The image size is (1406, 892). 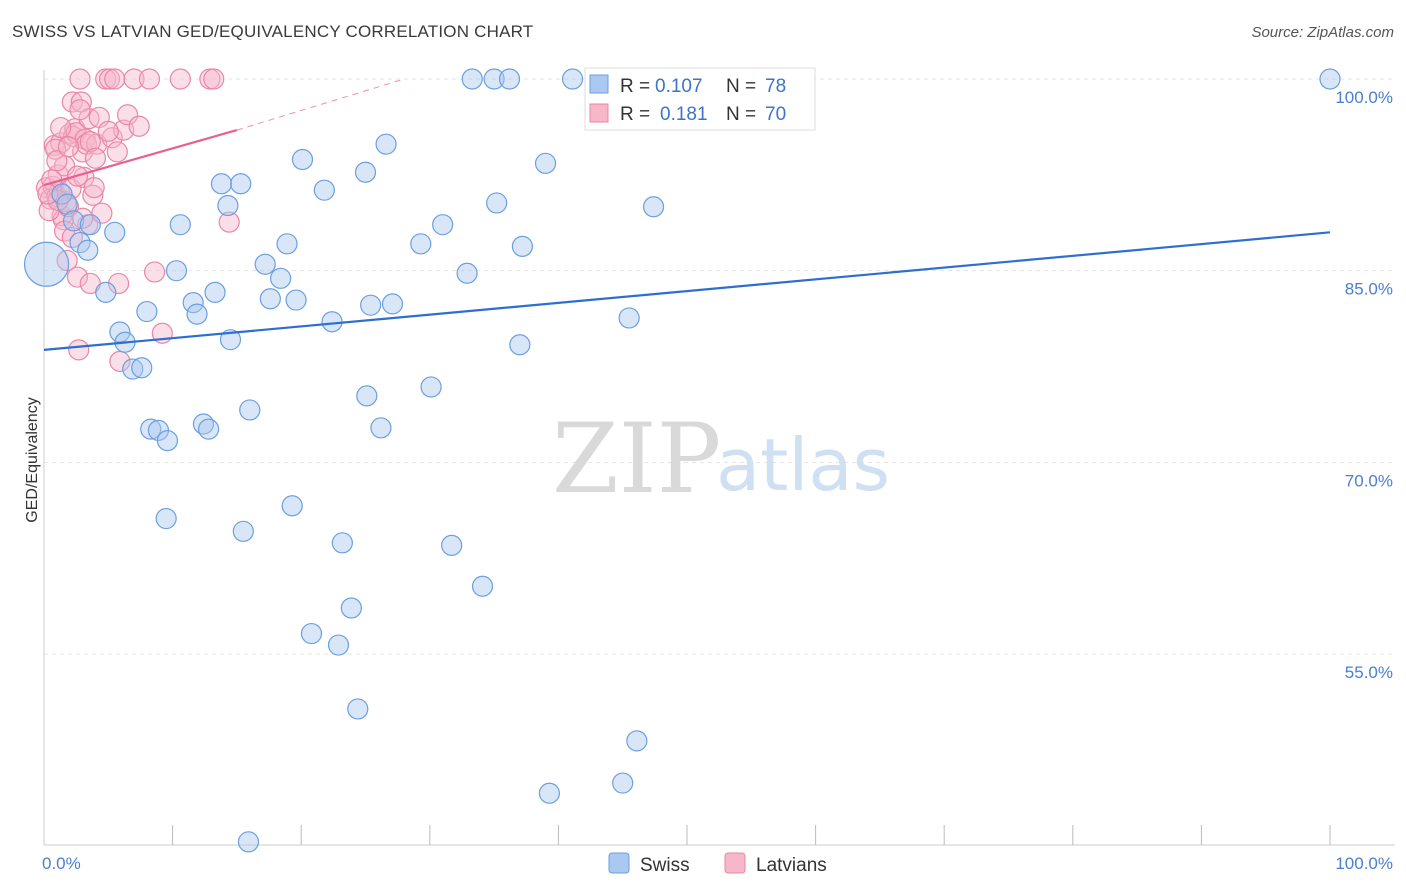 I want to click on legend-item-latvians: Latvians, so click(x=791, y=865).